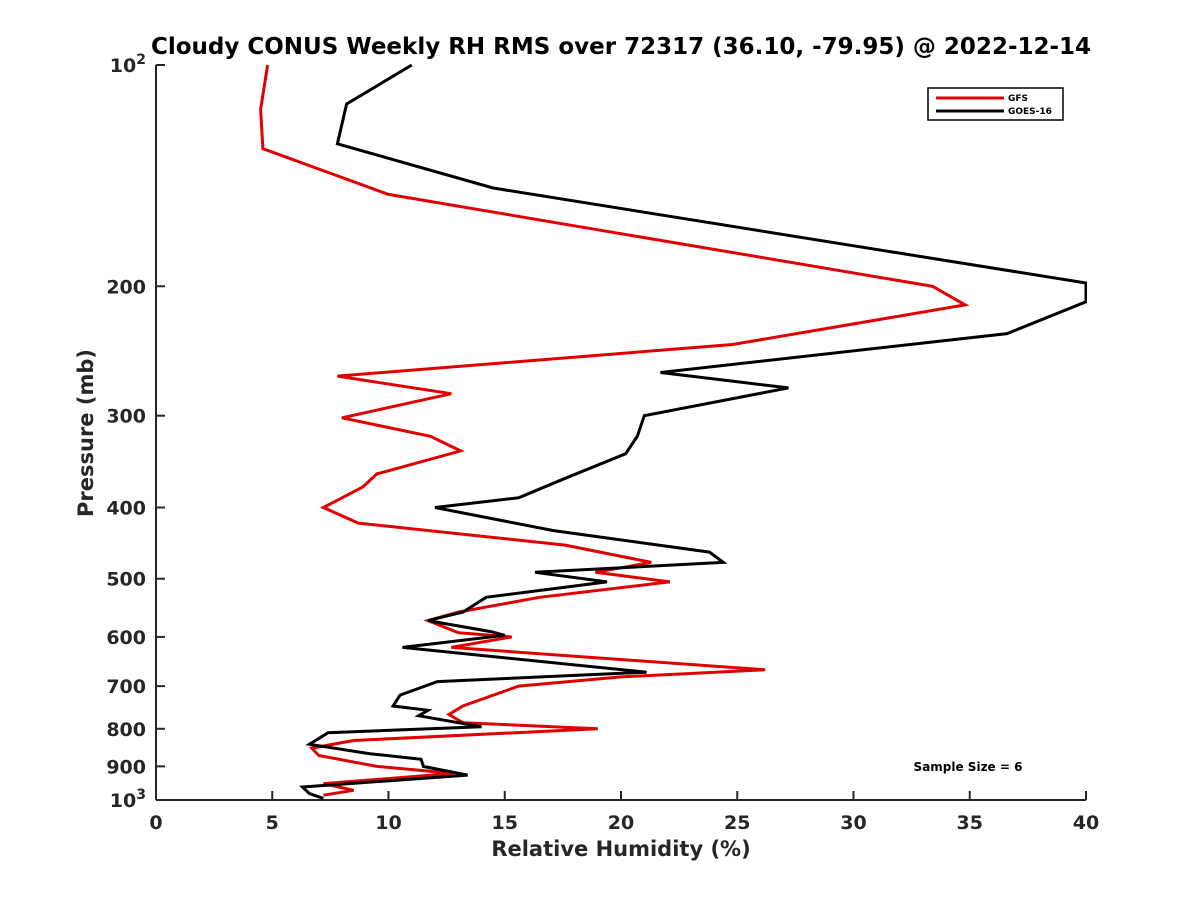  What do you see at coordinates (126, 687) in the screenshot?
I see `y-tick-label: 700` at bounding box center [126, 687].